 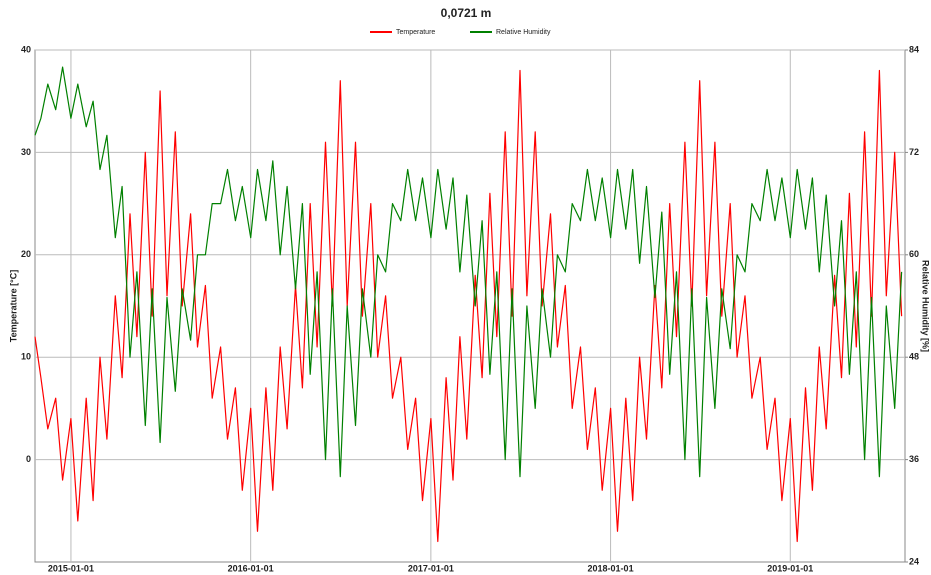 What do you see at coordinates (415, 32) in the screenshot?
I see `legend-label: Temperature` at bounding box center [415, 32].